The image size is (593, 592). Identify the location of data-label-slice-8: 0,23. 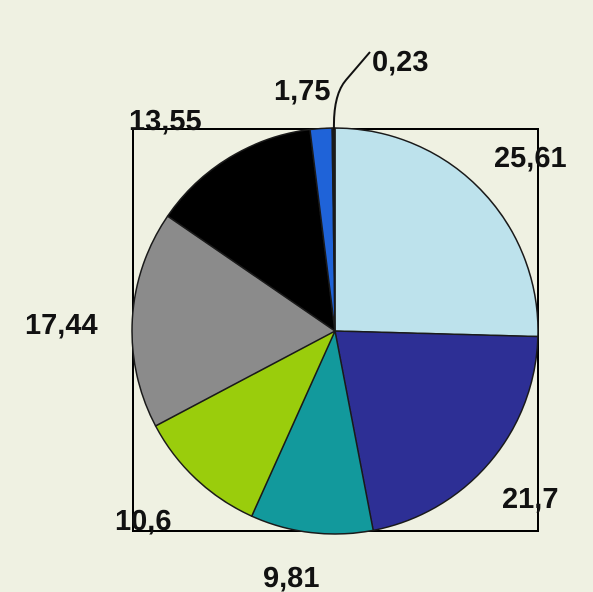
(400, 62).